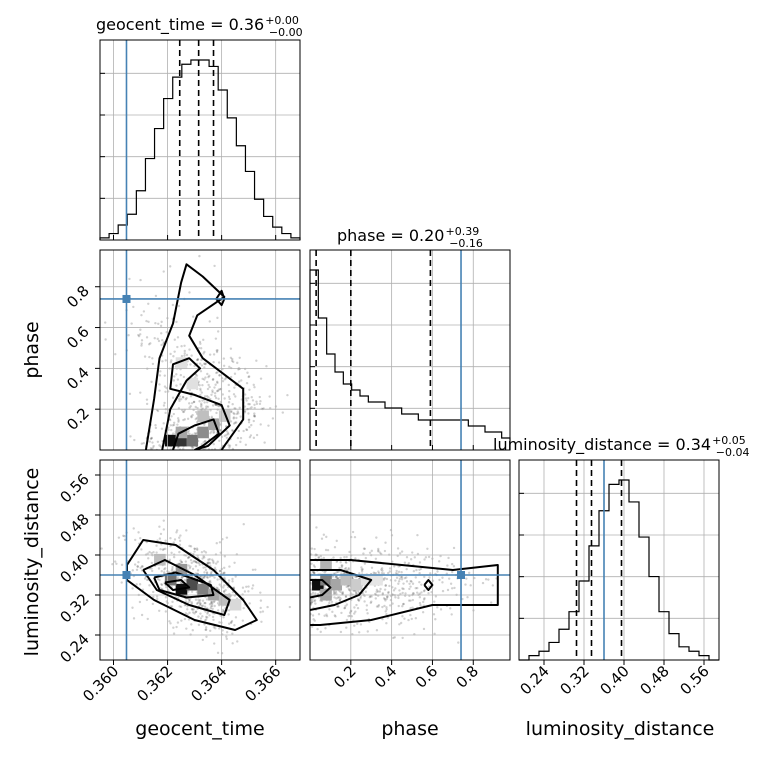  Describe the element at coordinates (200, 149) in the screenshot. I see `histogram-geocent_time` at that location.